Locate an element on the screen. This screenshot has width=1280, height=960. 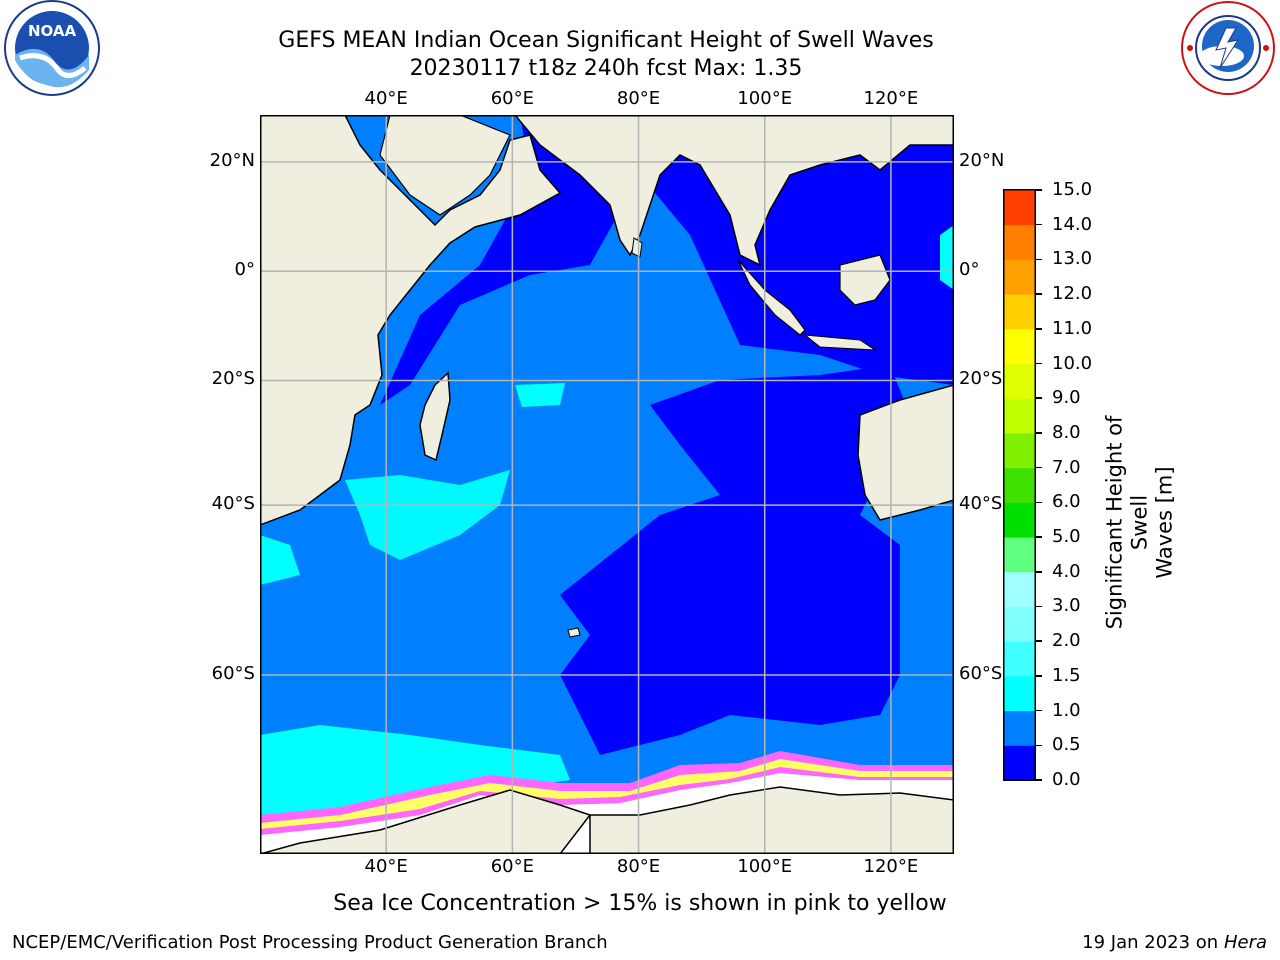
colorbar-tick-label: 15.0 is located at coordinates (1072, 189).